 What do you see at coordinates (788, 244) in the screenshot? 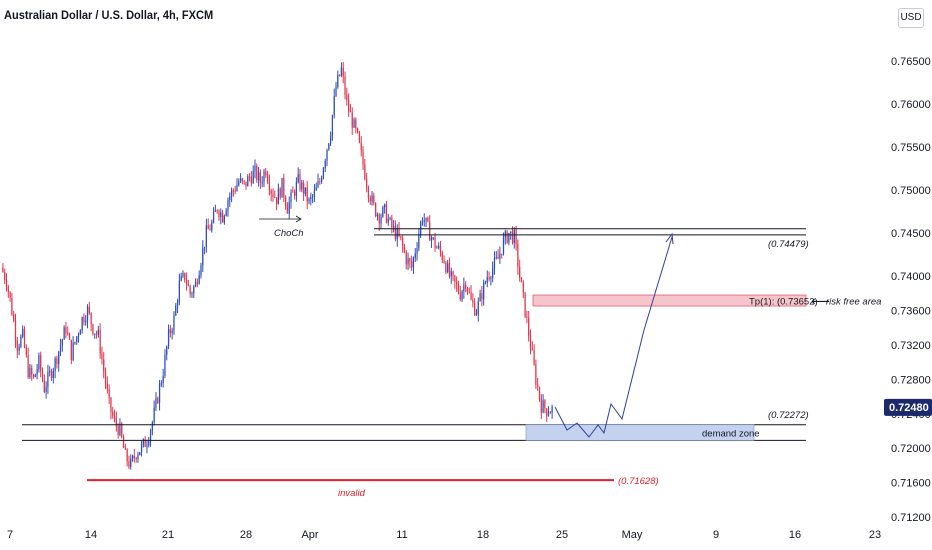
I see `resistance-label: (0.74479)` at bounding box center [788, 244].